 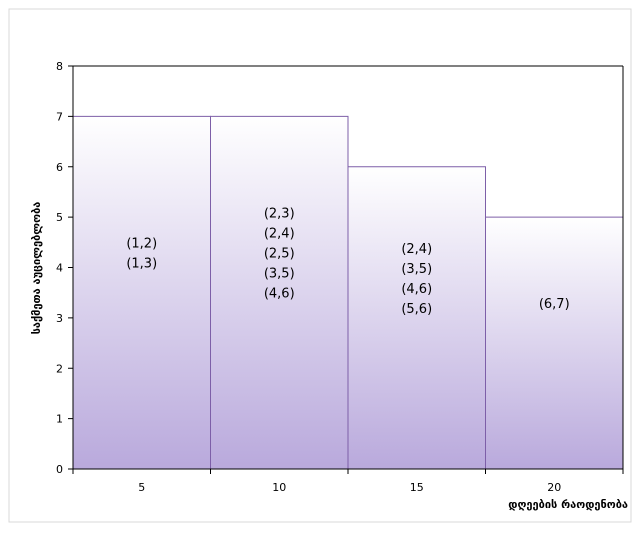 I want to click on x-tick-label: 5, so click(x=141, y=487).